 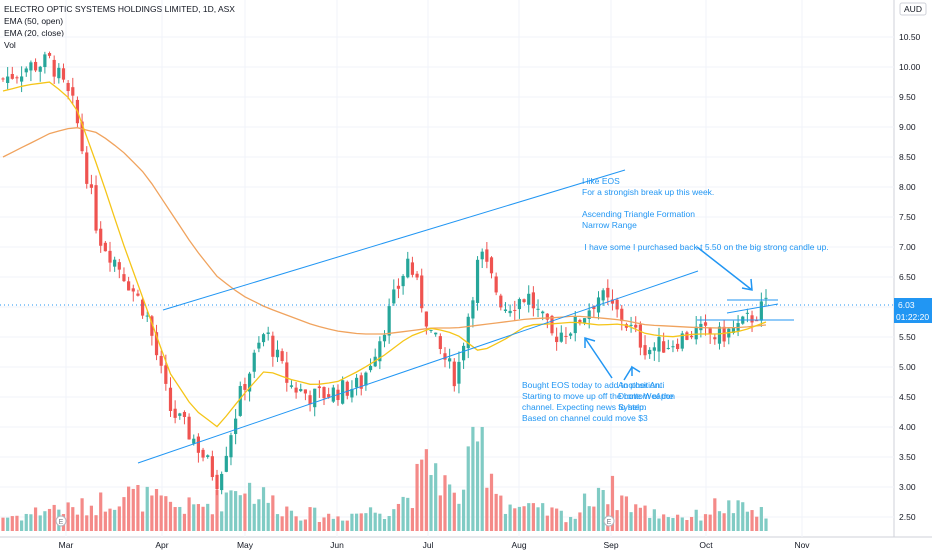 What do you see at coordinates (598, 358) in the screenshot?
I see `arrow-bottom-shaft` at bounding box center [598, 358].